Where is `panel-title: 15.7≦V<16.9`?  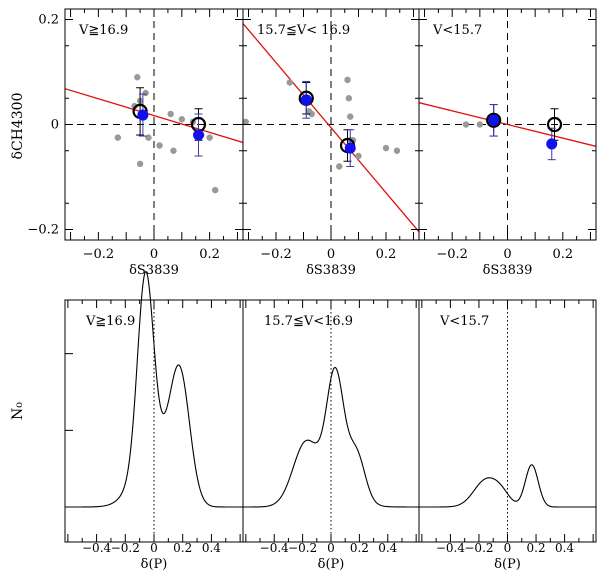
panel-title: 15.7≦V<16.9 is located at coordinates (308, 321).